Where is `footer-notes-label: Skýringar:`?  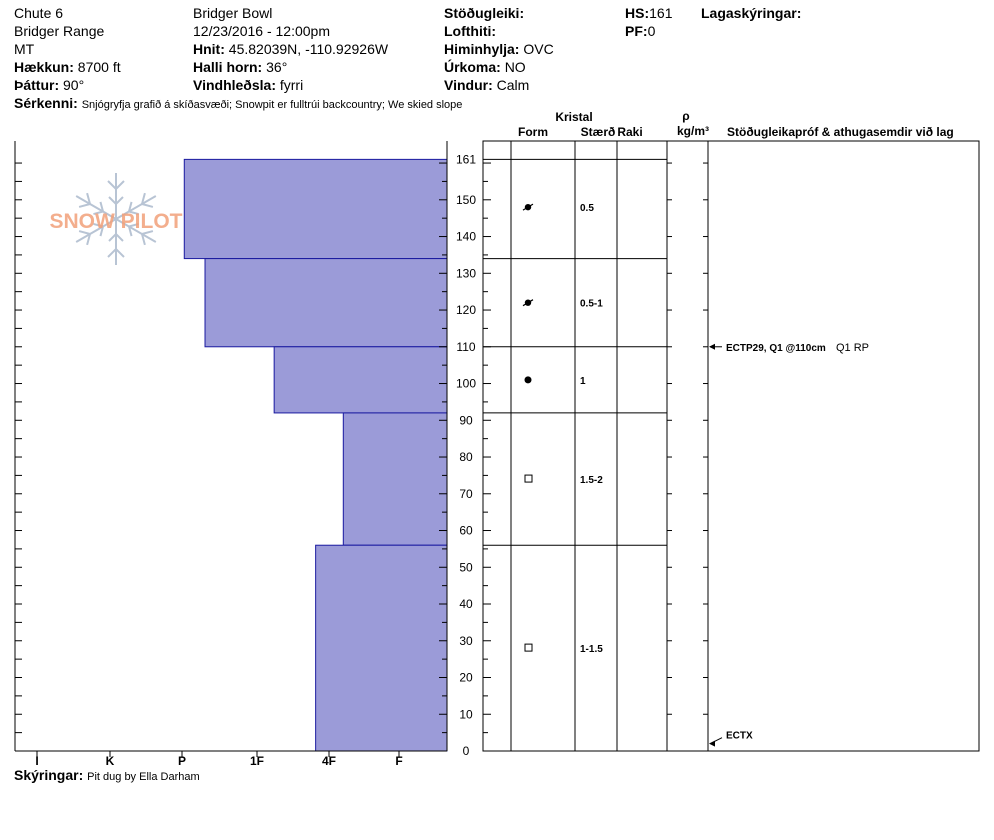
footer-notes-label: Skýringar: is located at coordinates (49, 775).